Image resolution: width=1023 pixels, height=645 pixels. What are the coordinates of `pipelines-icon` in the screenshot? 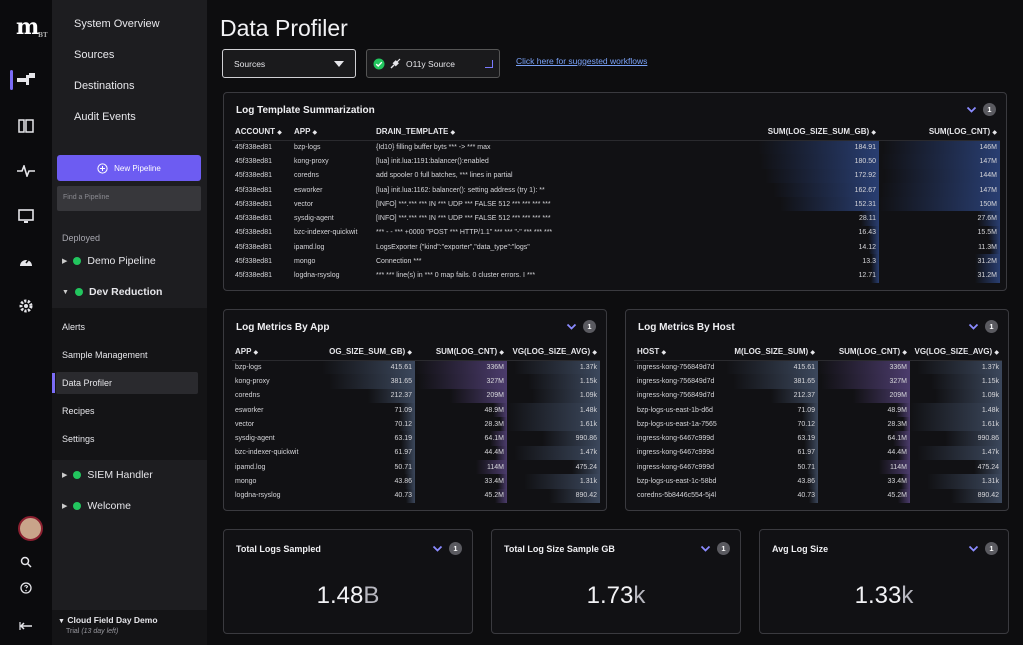 It's located at (26, 80).